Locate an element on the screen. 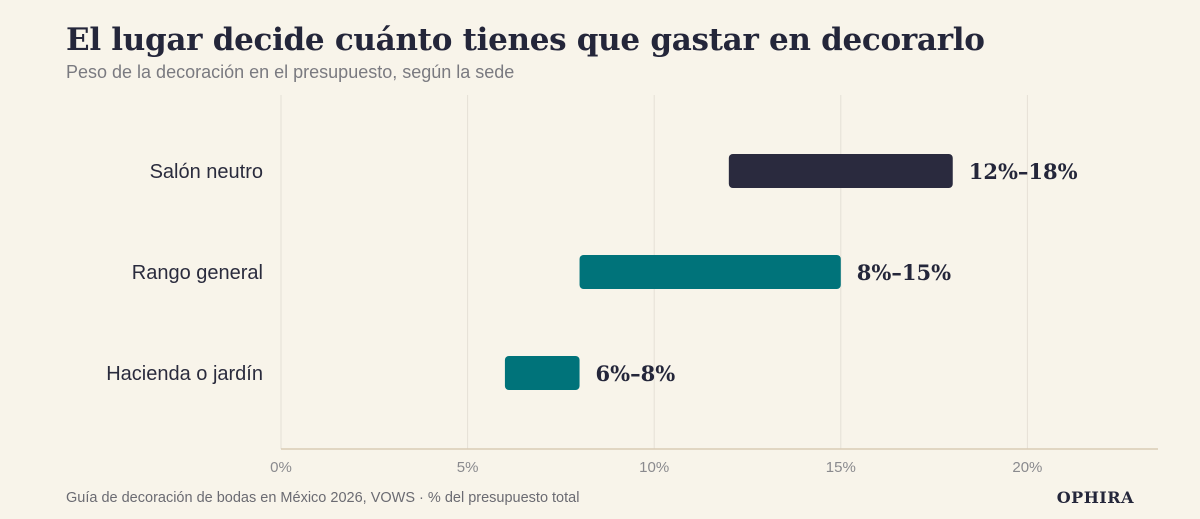 This screenshot has height=519, width=1200. data-label: 8%–15% is located at coordinates (904, 272).